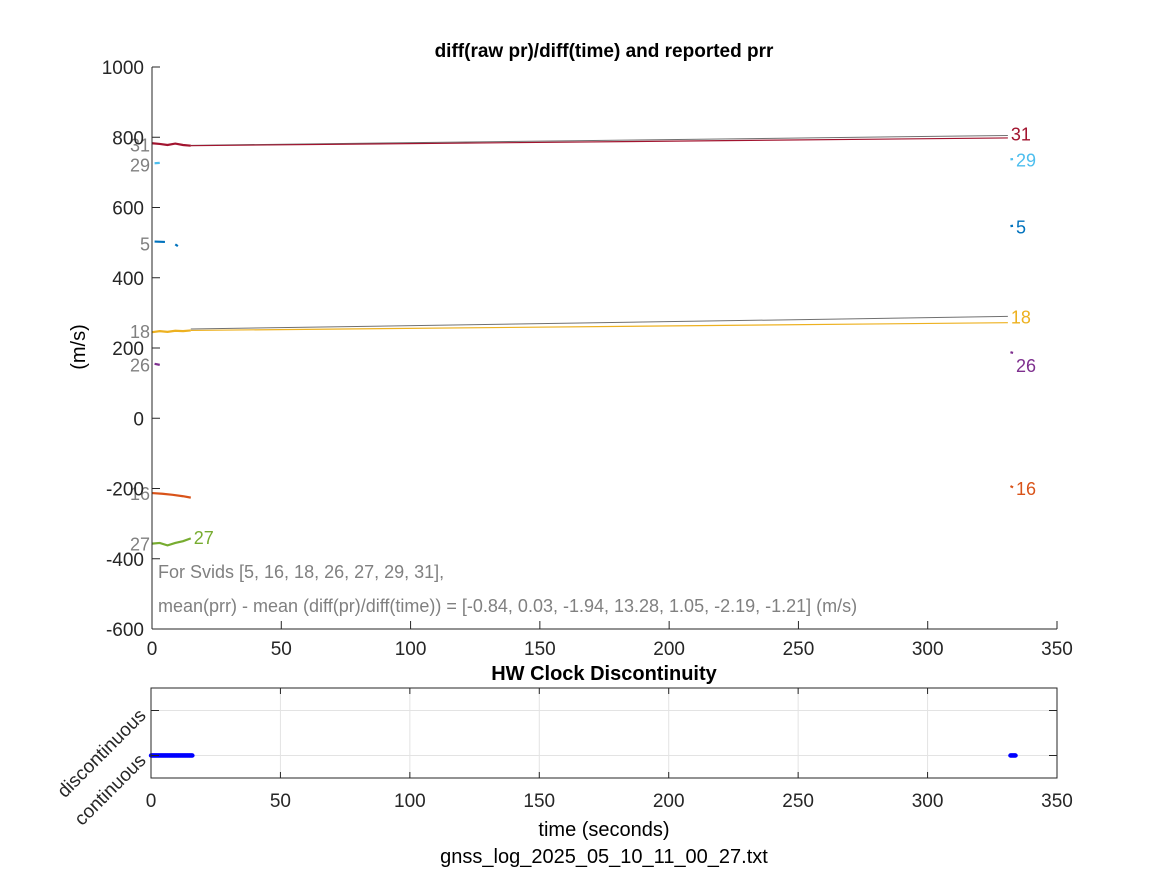 The image size is (1167, 875). I want to click on series-end-label-27: 27, so click(204, 538).